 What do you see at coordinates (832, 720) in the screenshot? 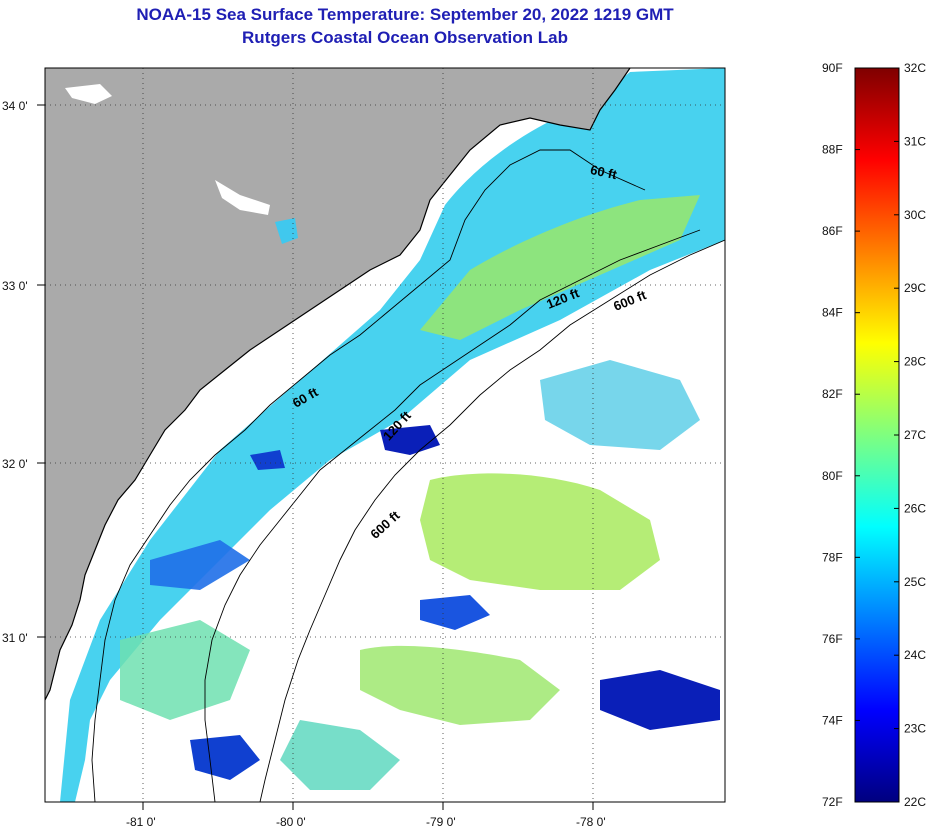
I see `colorbar-f-label: 74F` at bounding box center [832, 720].